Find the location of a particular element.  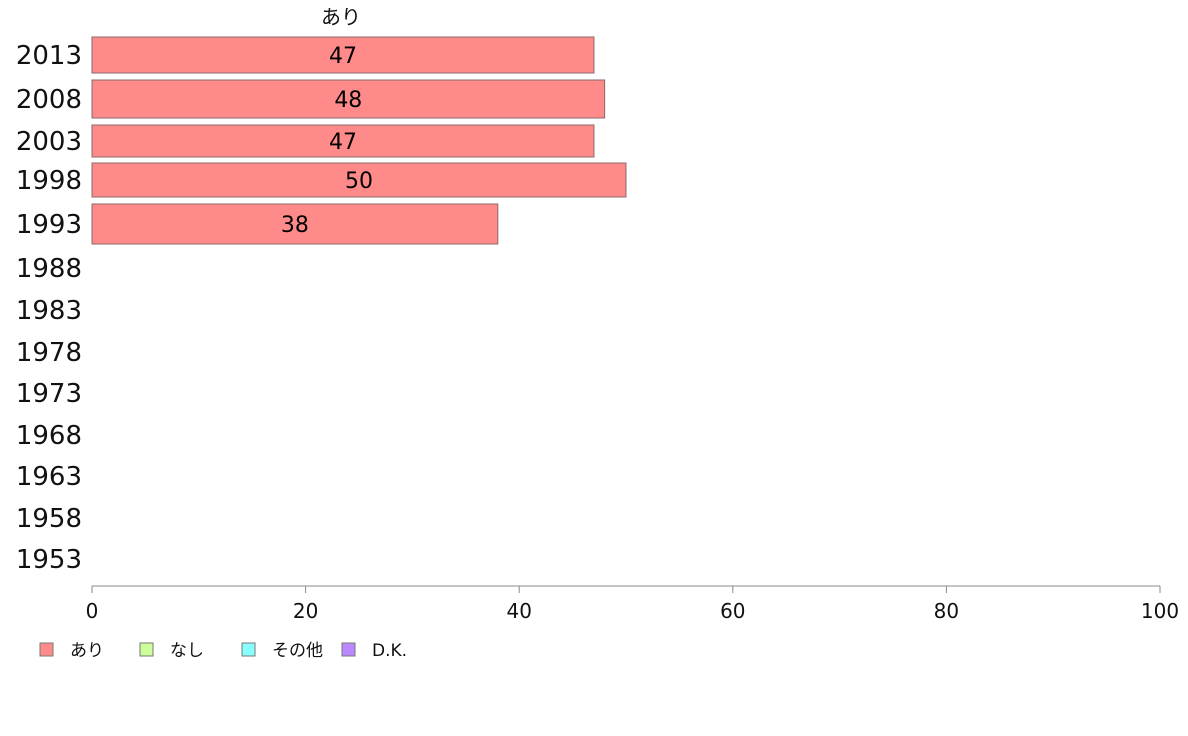

legend: あり なし その他 D.K. is located at coordinates (223, 651).